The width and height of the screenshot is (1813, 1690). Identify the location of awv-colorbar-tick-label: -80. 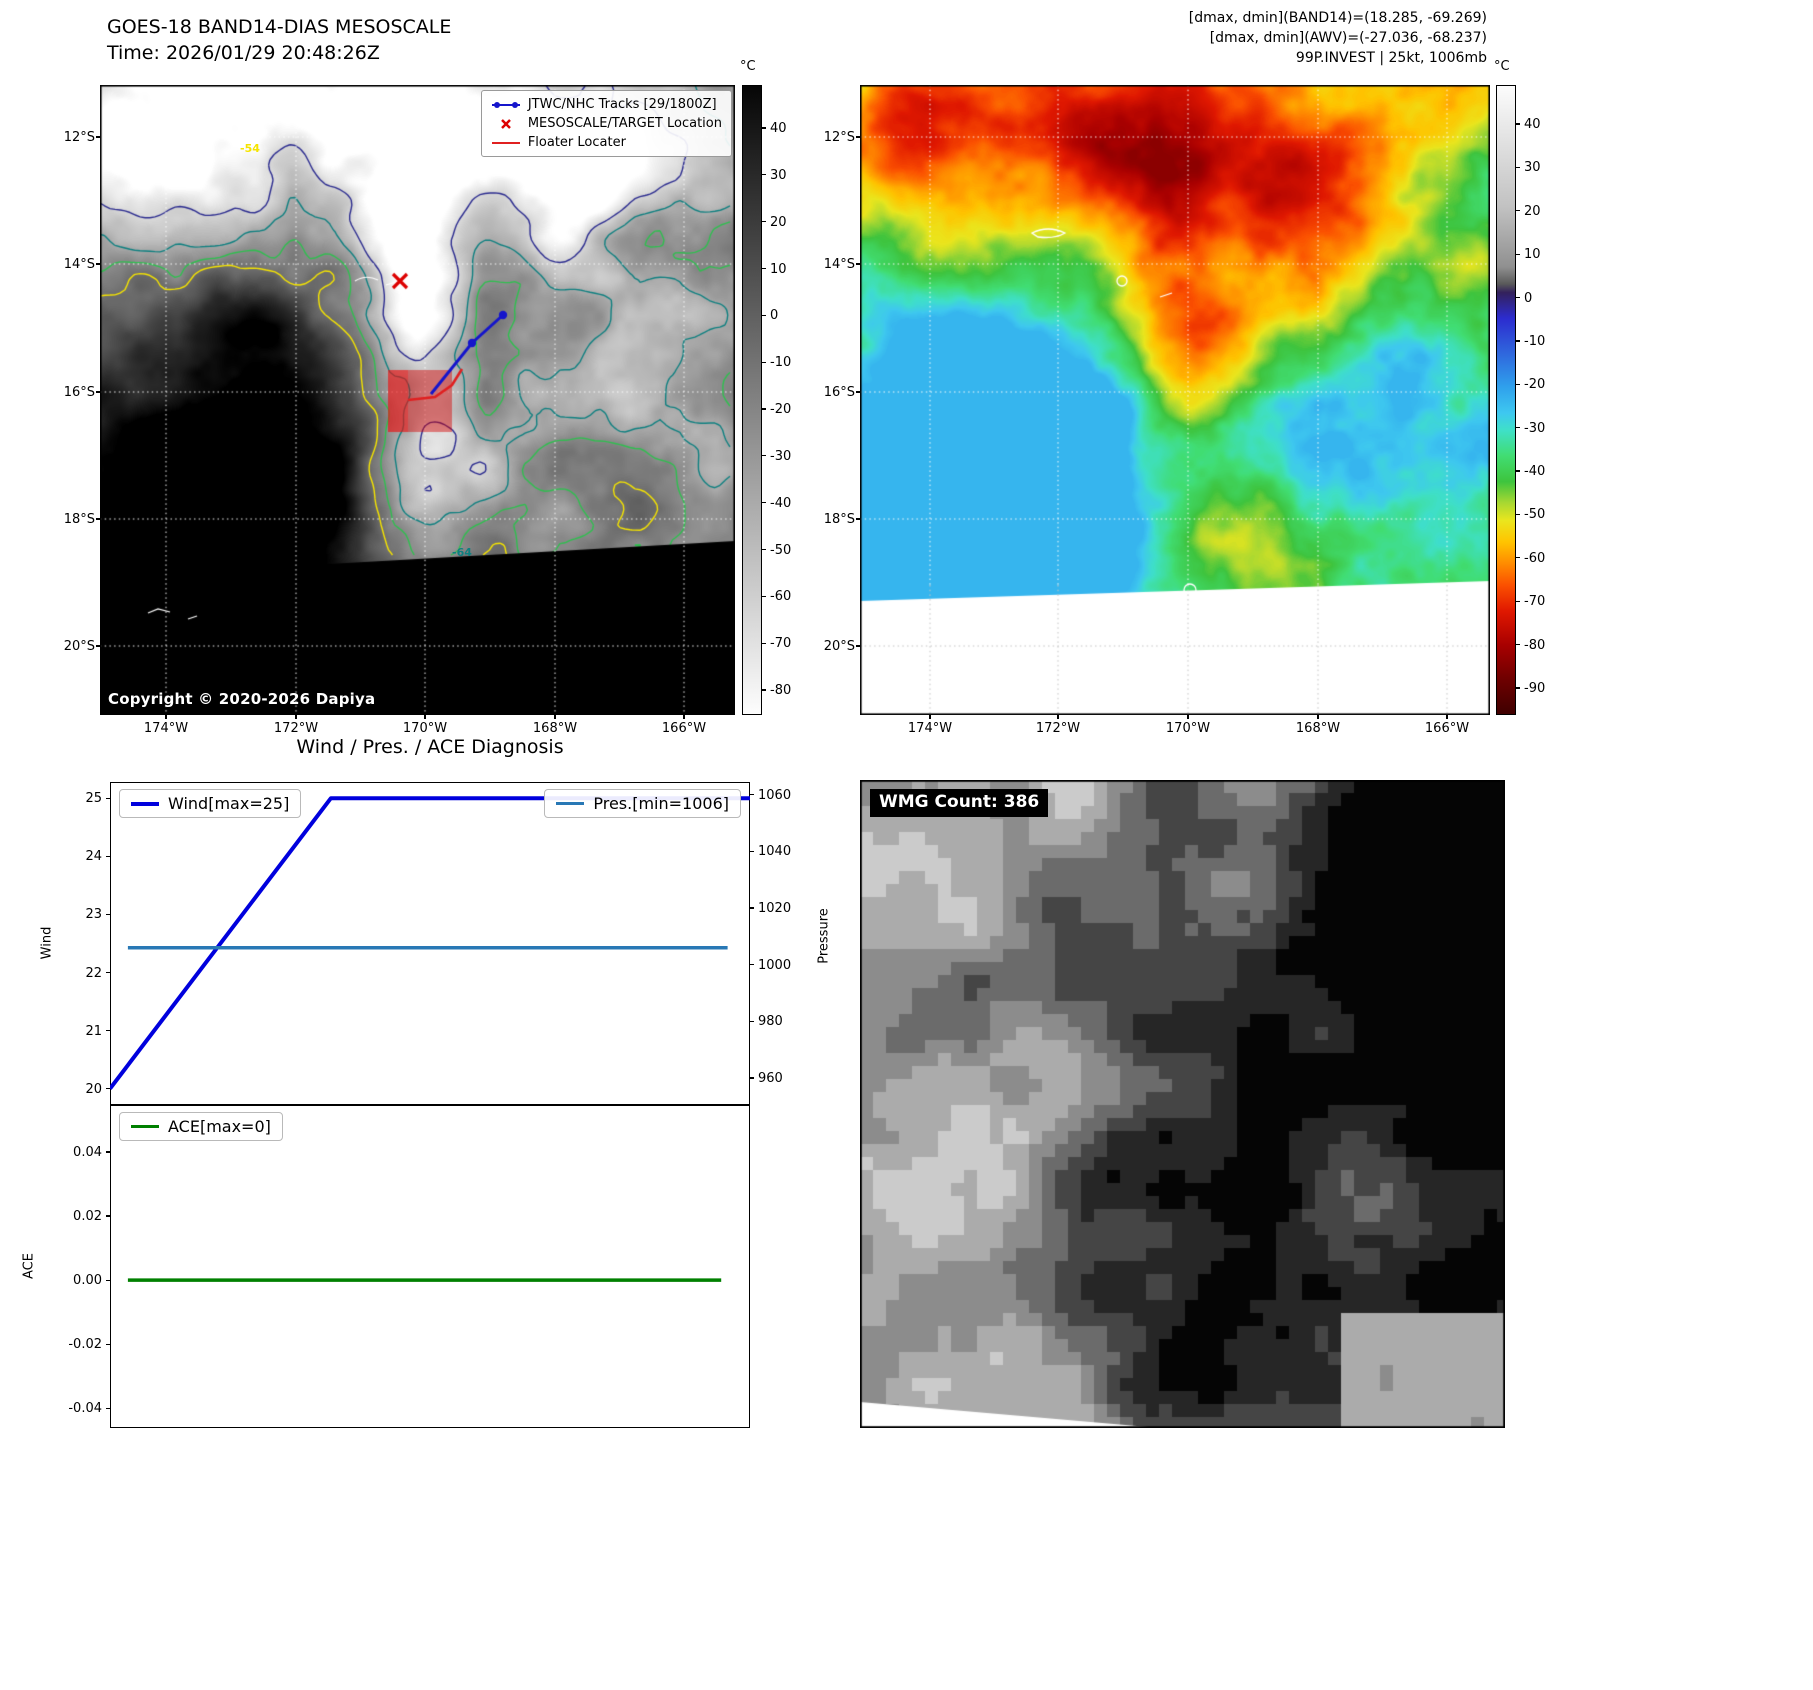
(1535, 645).